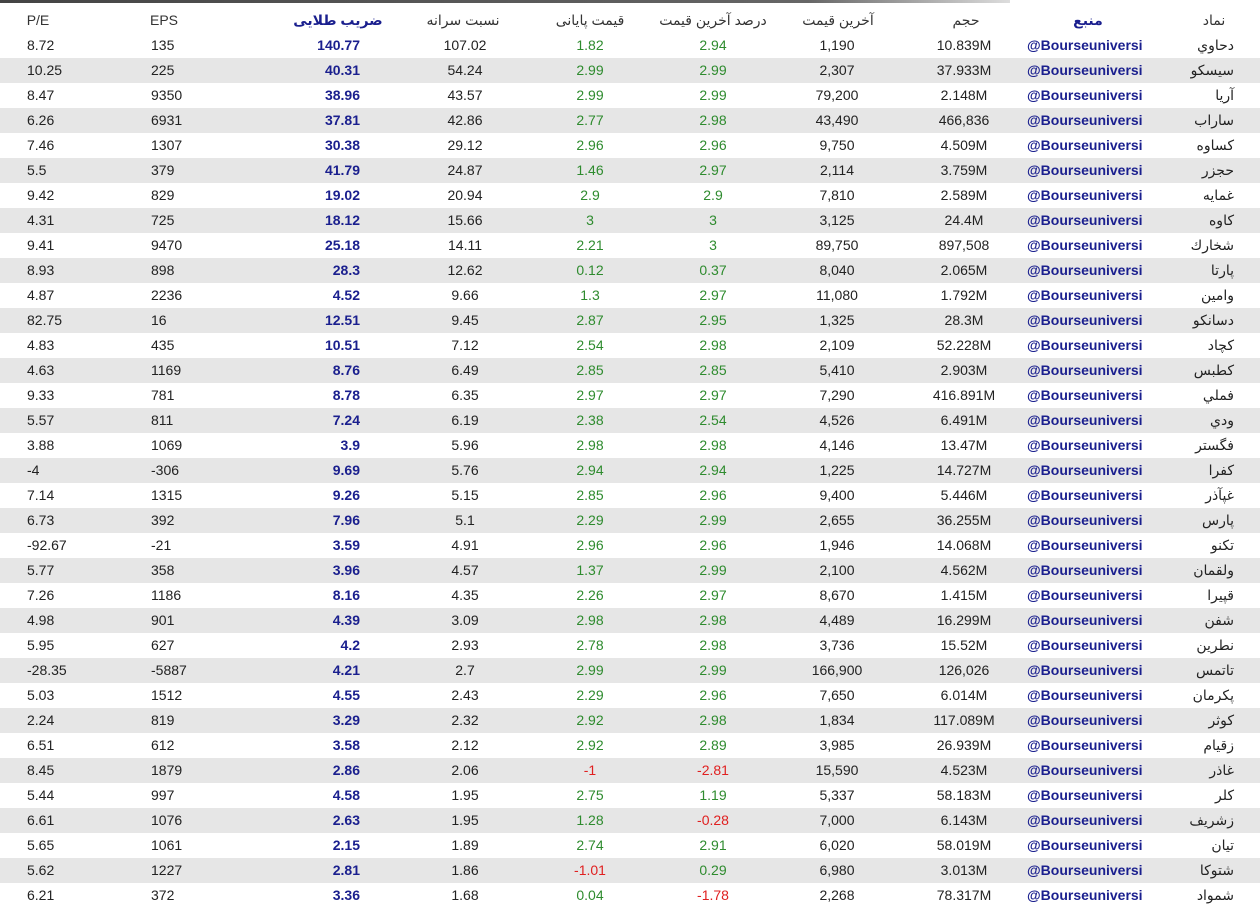  What do you see at coordinates (713, 795) in the screenshot?
I see `last-price-percent-cell: 1.19` at bounding box center [713, 795].